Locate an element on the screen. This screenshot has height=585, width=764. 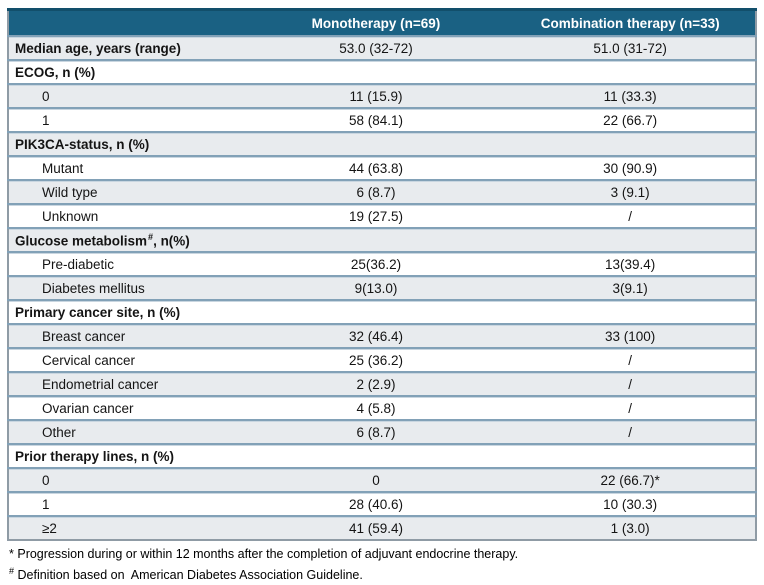
category-row: Glucose metabolism#, n(%) is located at coordinates (382, 239).